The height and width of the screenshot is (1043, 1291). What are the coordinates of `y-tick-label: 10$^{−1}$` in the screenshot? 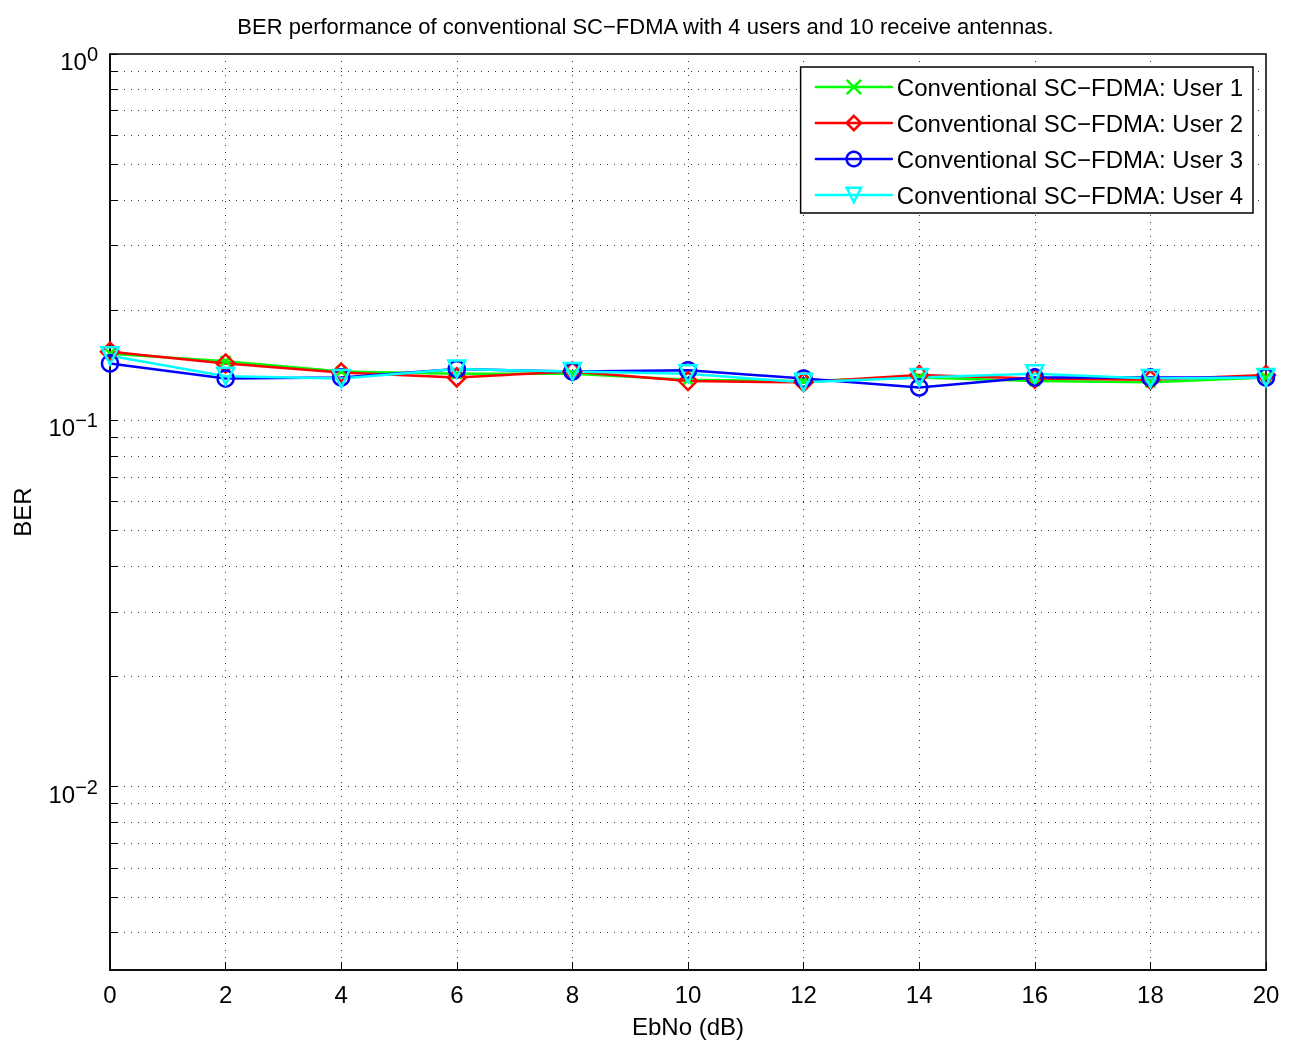 It's located at (73, 425).